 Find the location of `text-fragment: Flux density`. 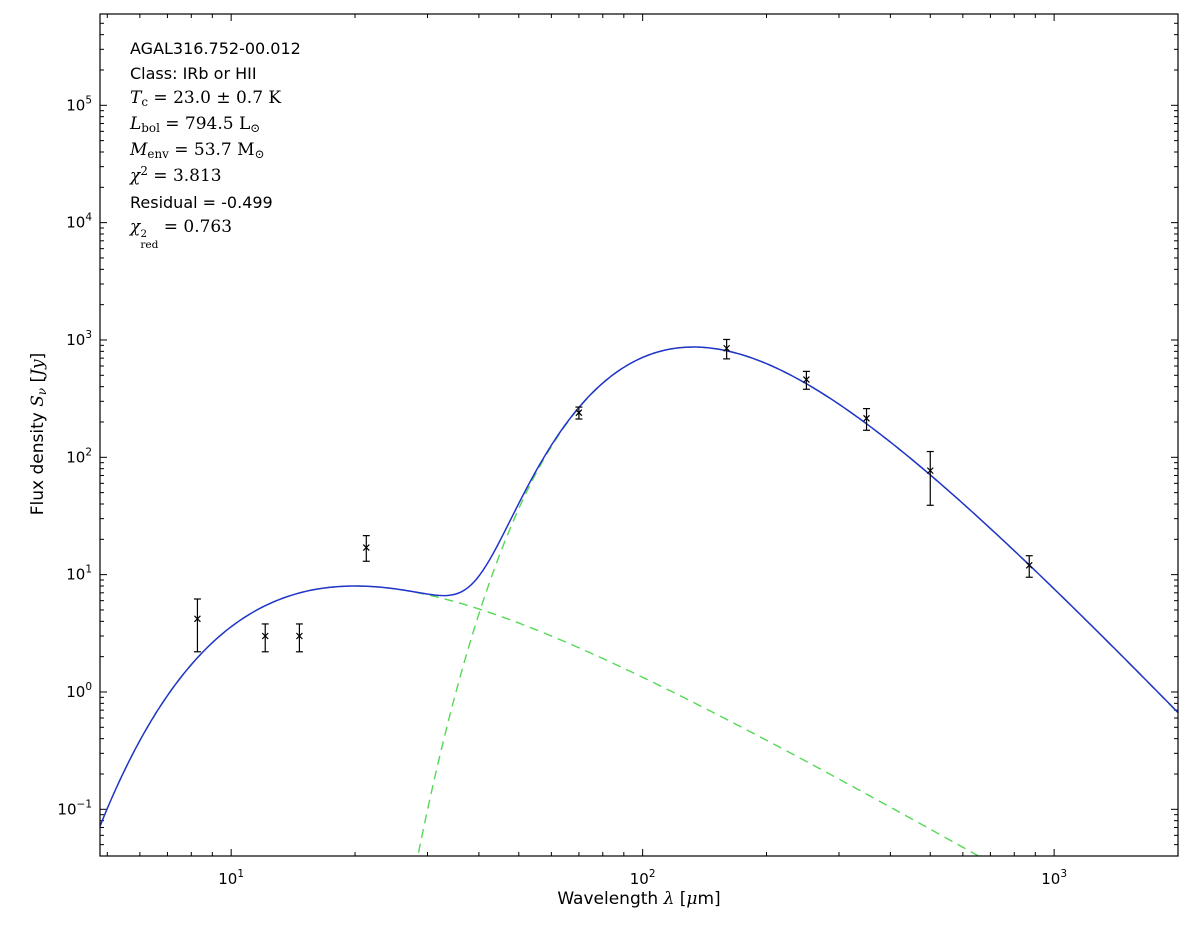

text-fragment: Flux density is located at coordinates (38, 461).